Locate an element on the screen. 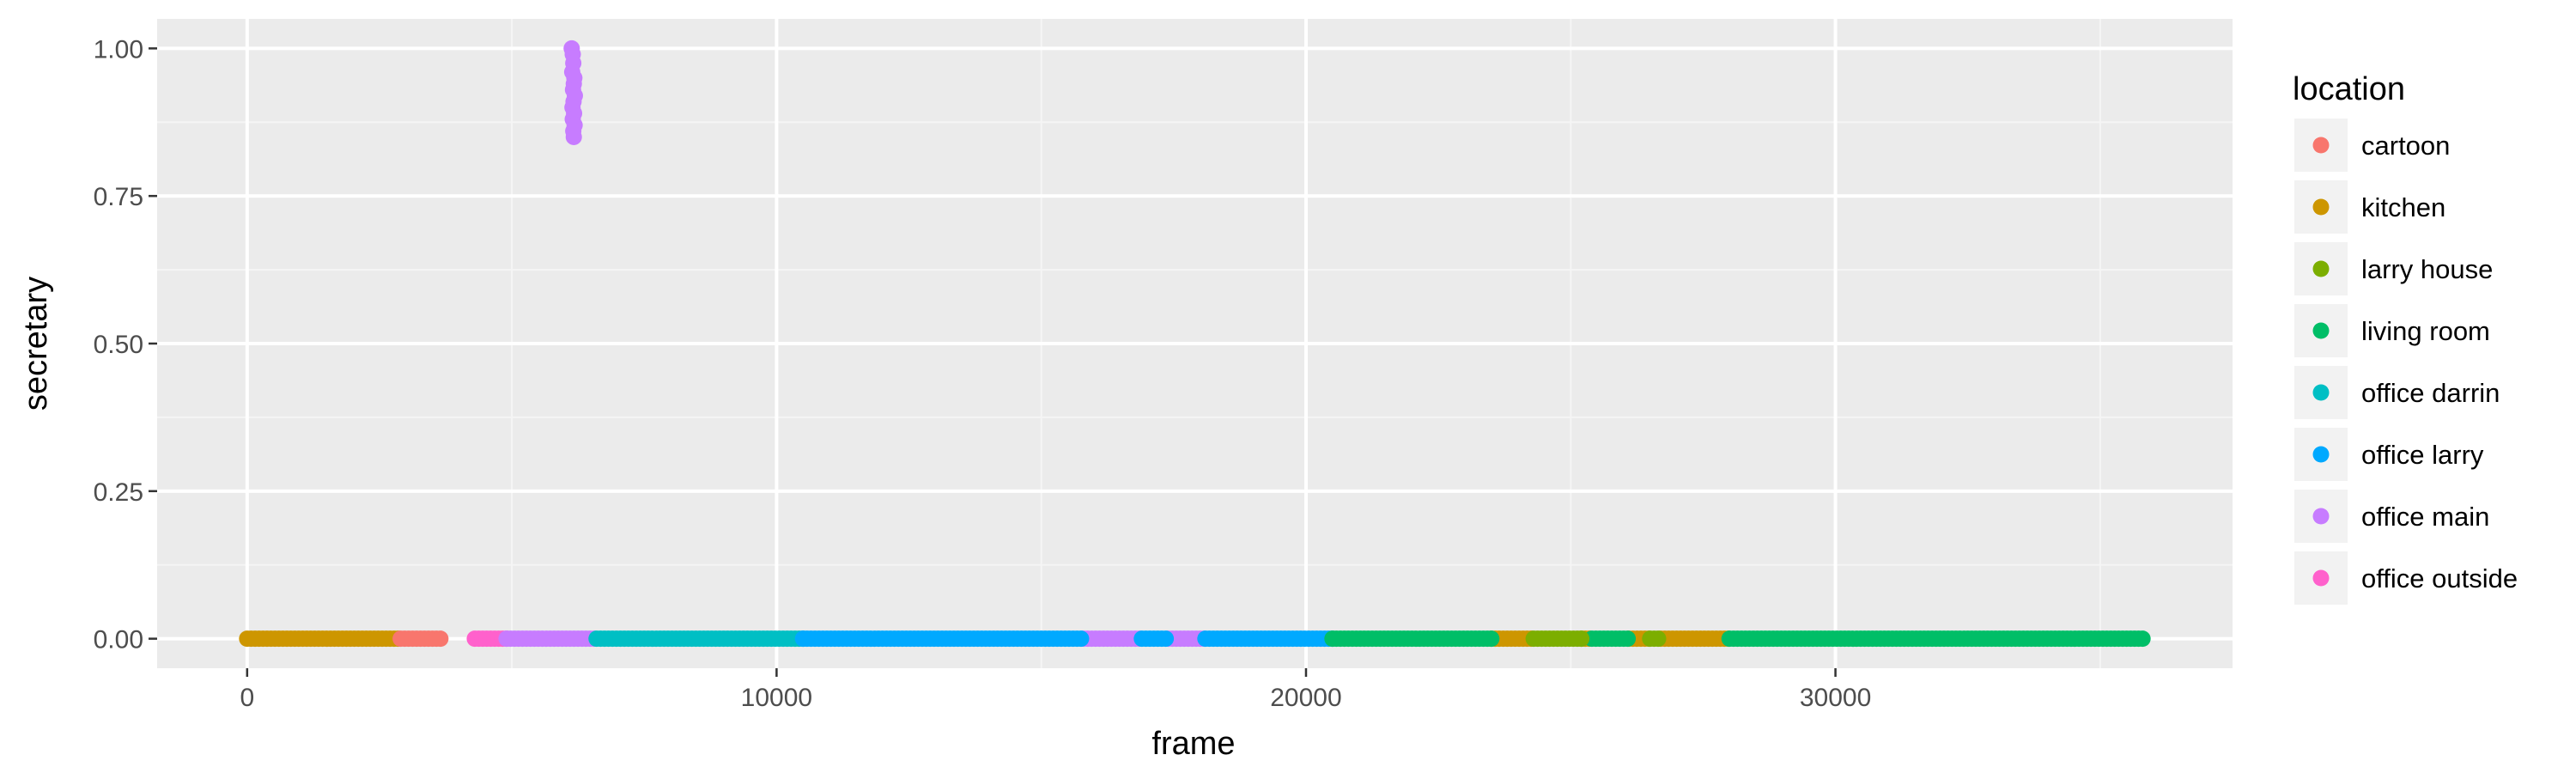 This screenshot has height=773, width=2576. x-tick-label: 30000 is located at coordinates (1836, 698).